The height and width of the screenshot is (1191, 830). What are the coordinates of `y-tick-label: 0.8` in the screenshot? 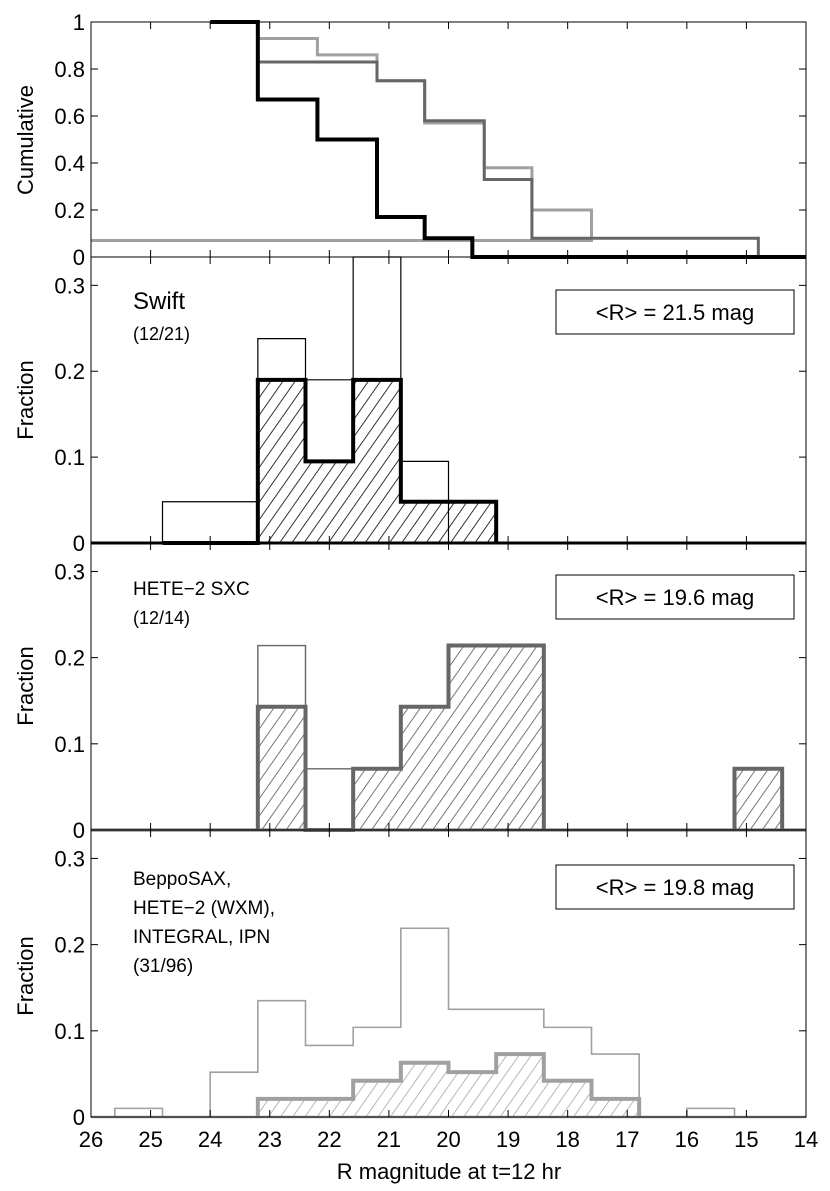 It's located at (69, 69).